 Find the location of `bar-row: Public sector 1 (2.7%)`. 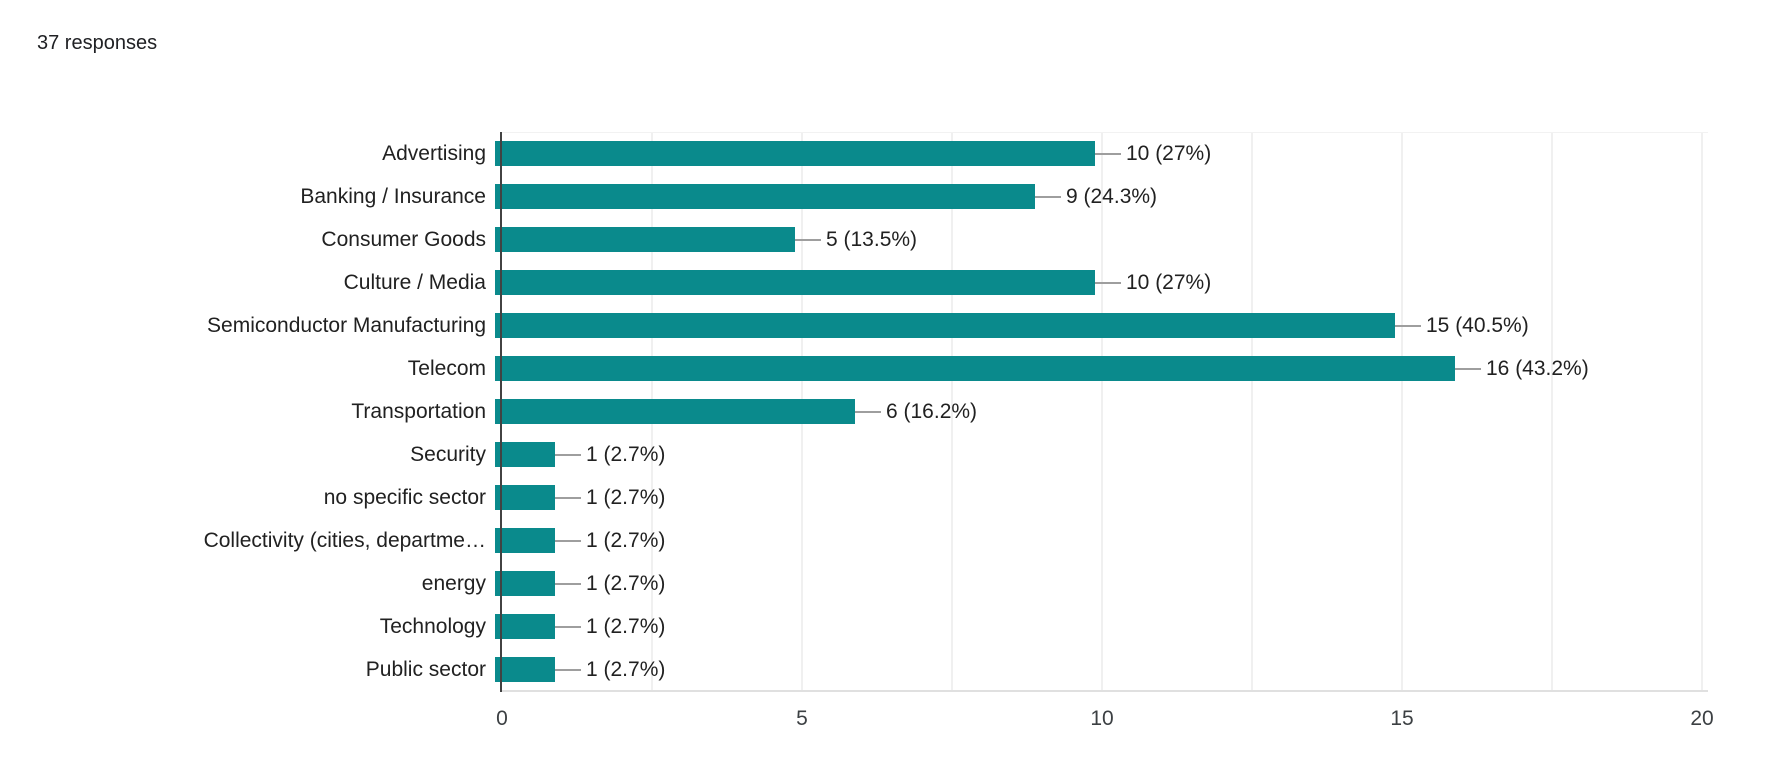

bar-row: Public sector 1 (2.7%) is located at coordinates (896, 669).